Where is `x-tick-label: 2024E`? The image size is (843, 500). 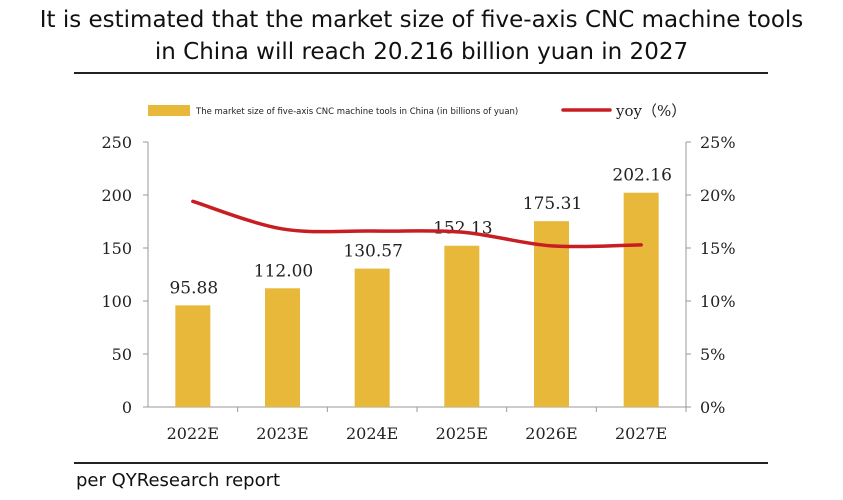
x-tick-label: 2024E is located at coordinates (372, 433).